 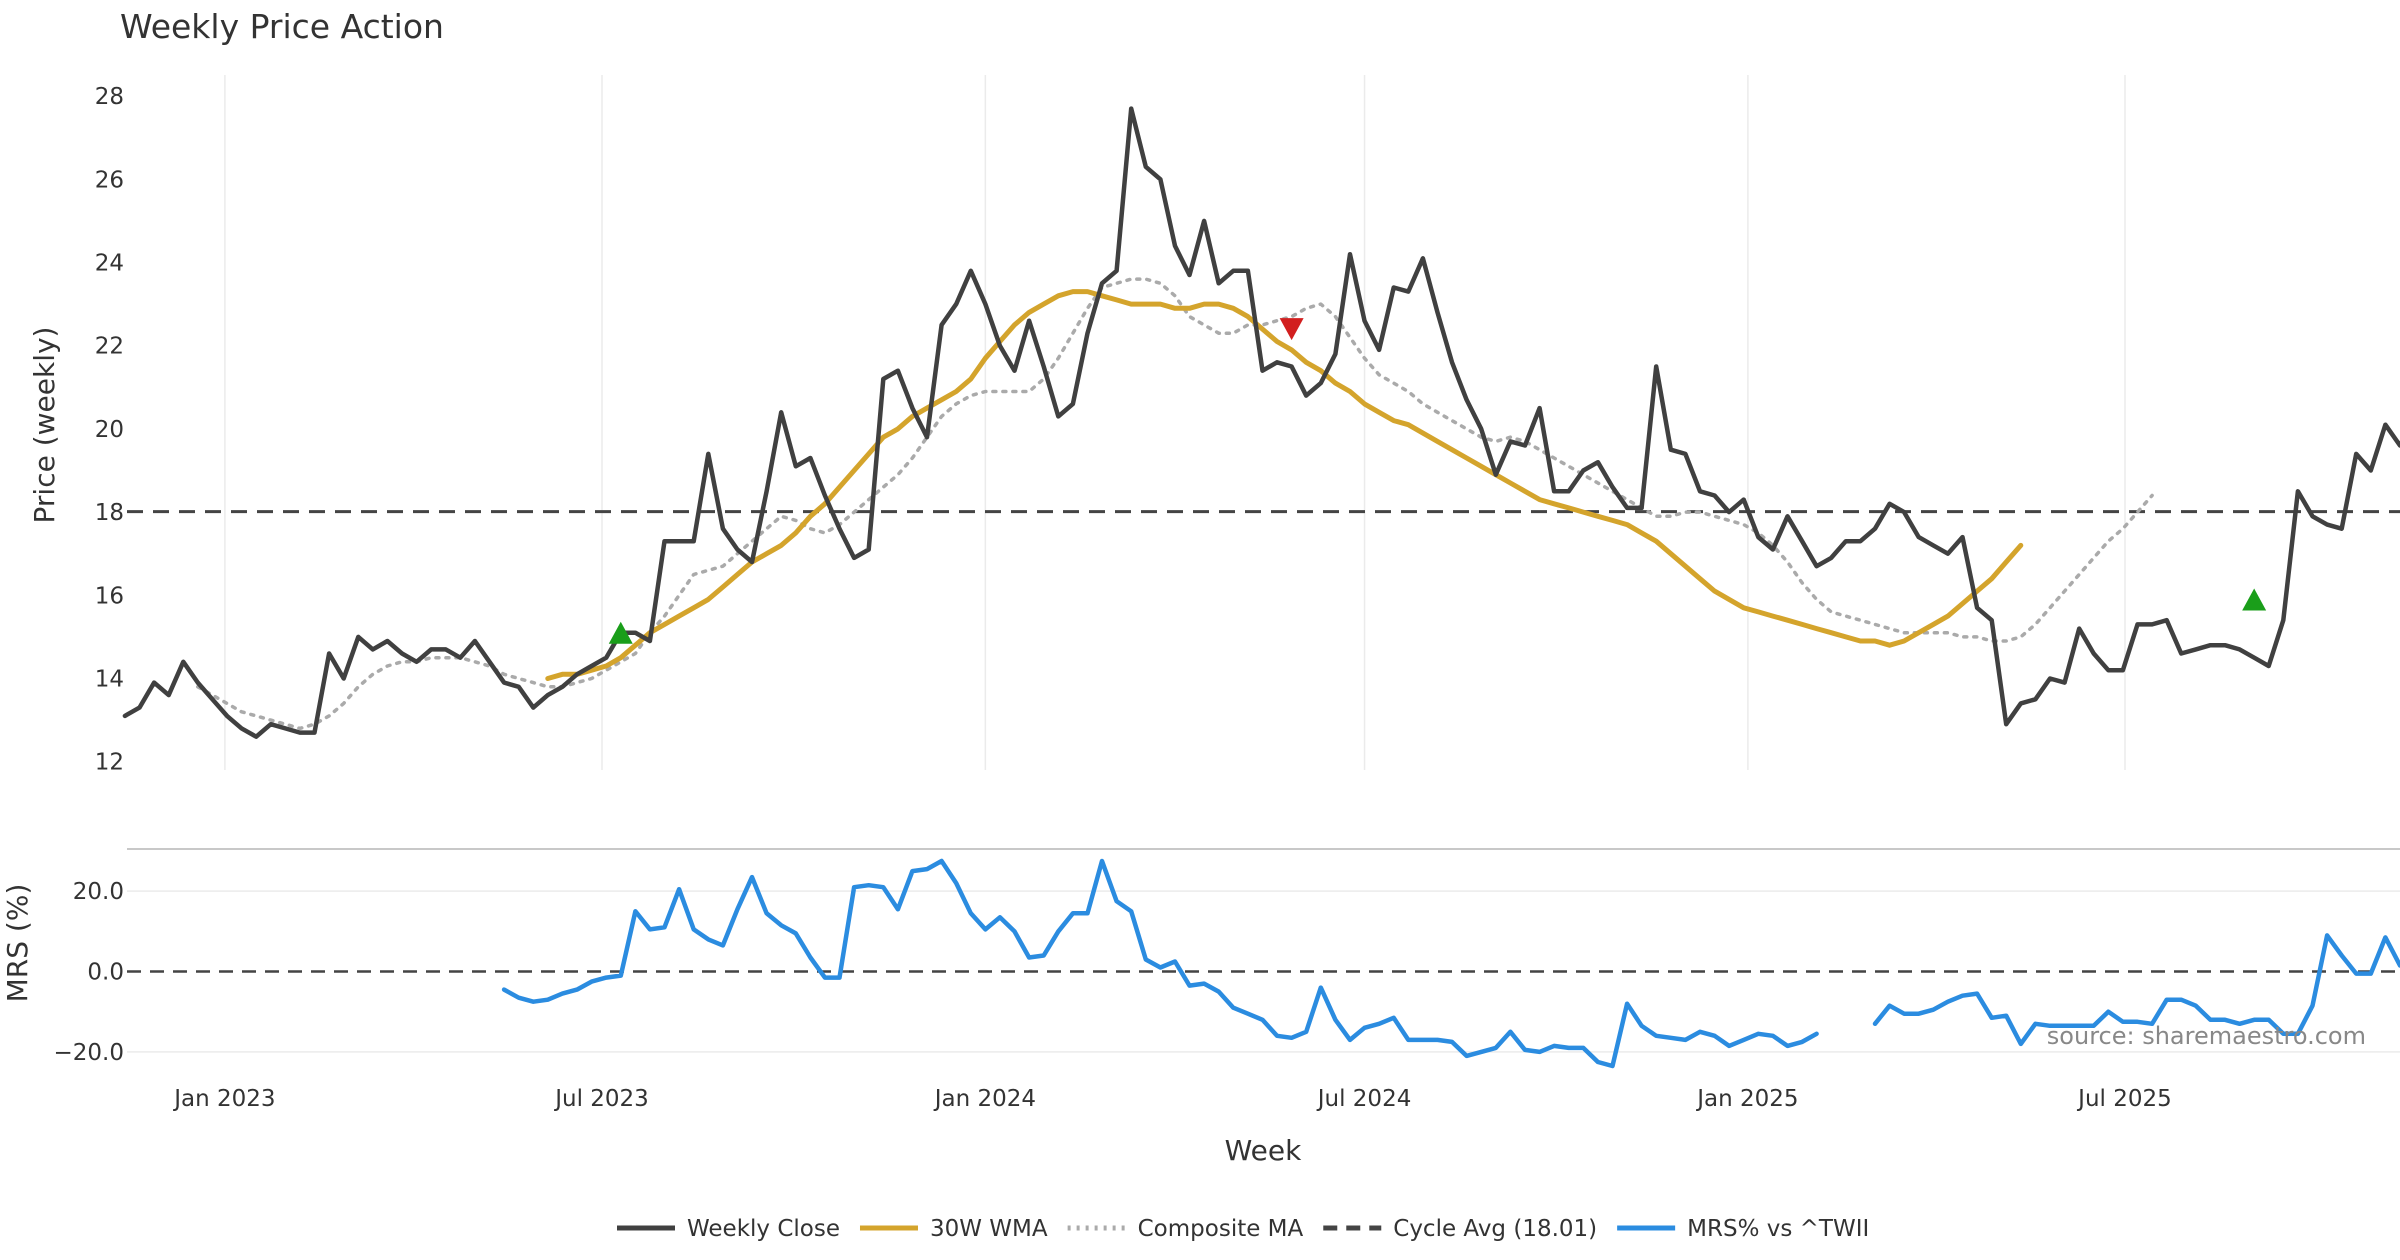 I want to click on x-tick-label: Jan 2025, so click(x=1746, y=1099).